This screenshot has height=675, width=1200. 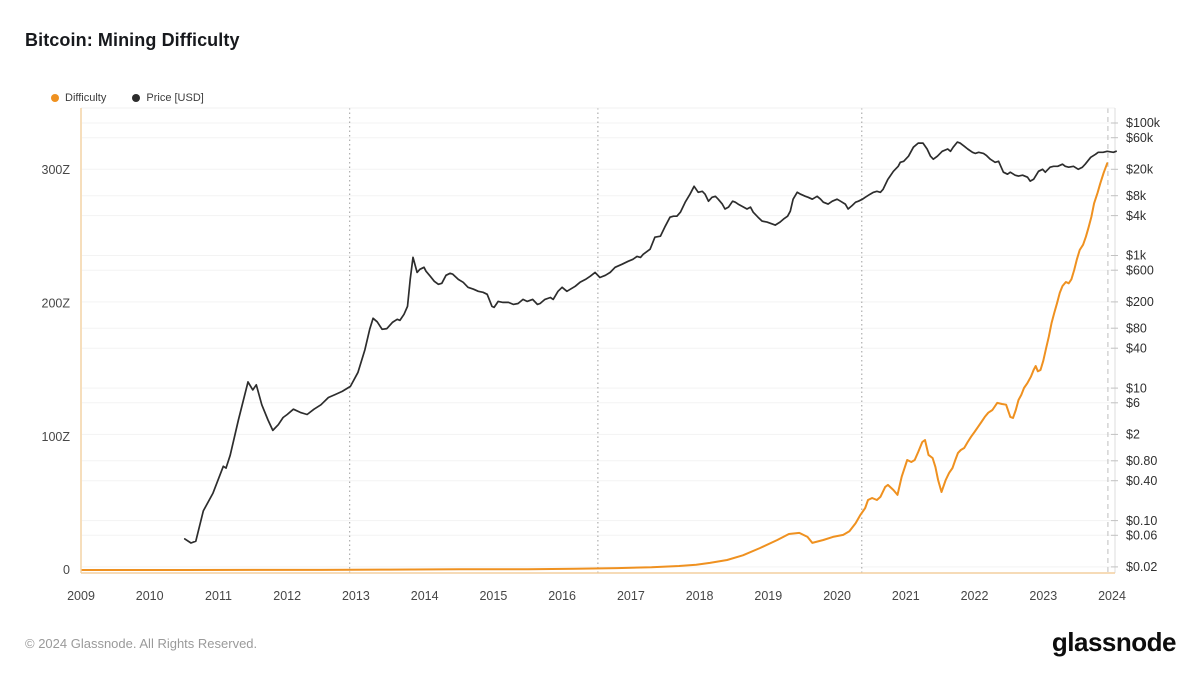 What do you see at coordinates (1136, 256) in the screenshot?
I see `y-axis-label-right: $1k` at bounding box center [1136, 256].